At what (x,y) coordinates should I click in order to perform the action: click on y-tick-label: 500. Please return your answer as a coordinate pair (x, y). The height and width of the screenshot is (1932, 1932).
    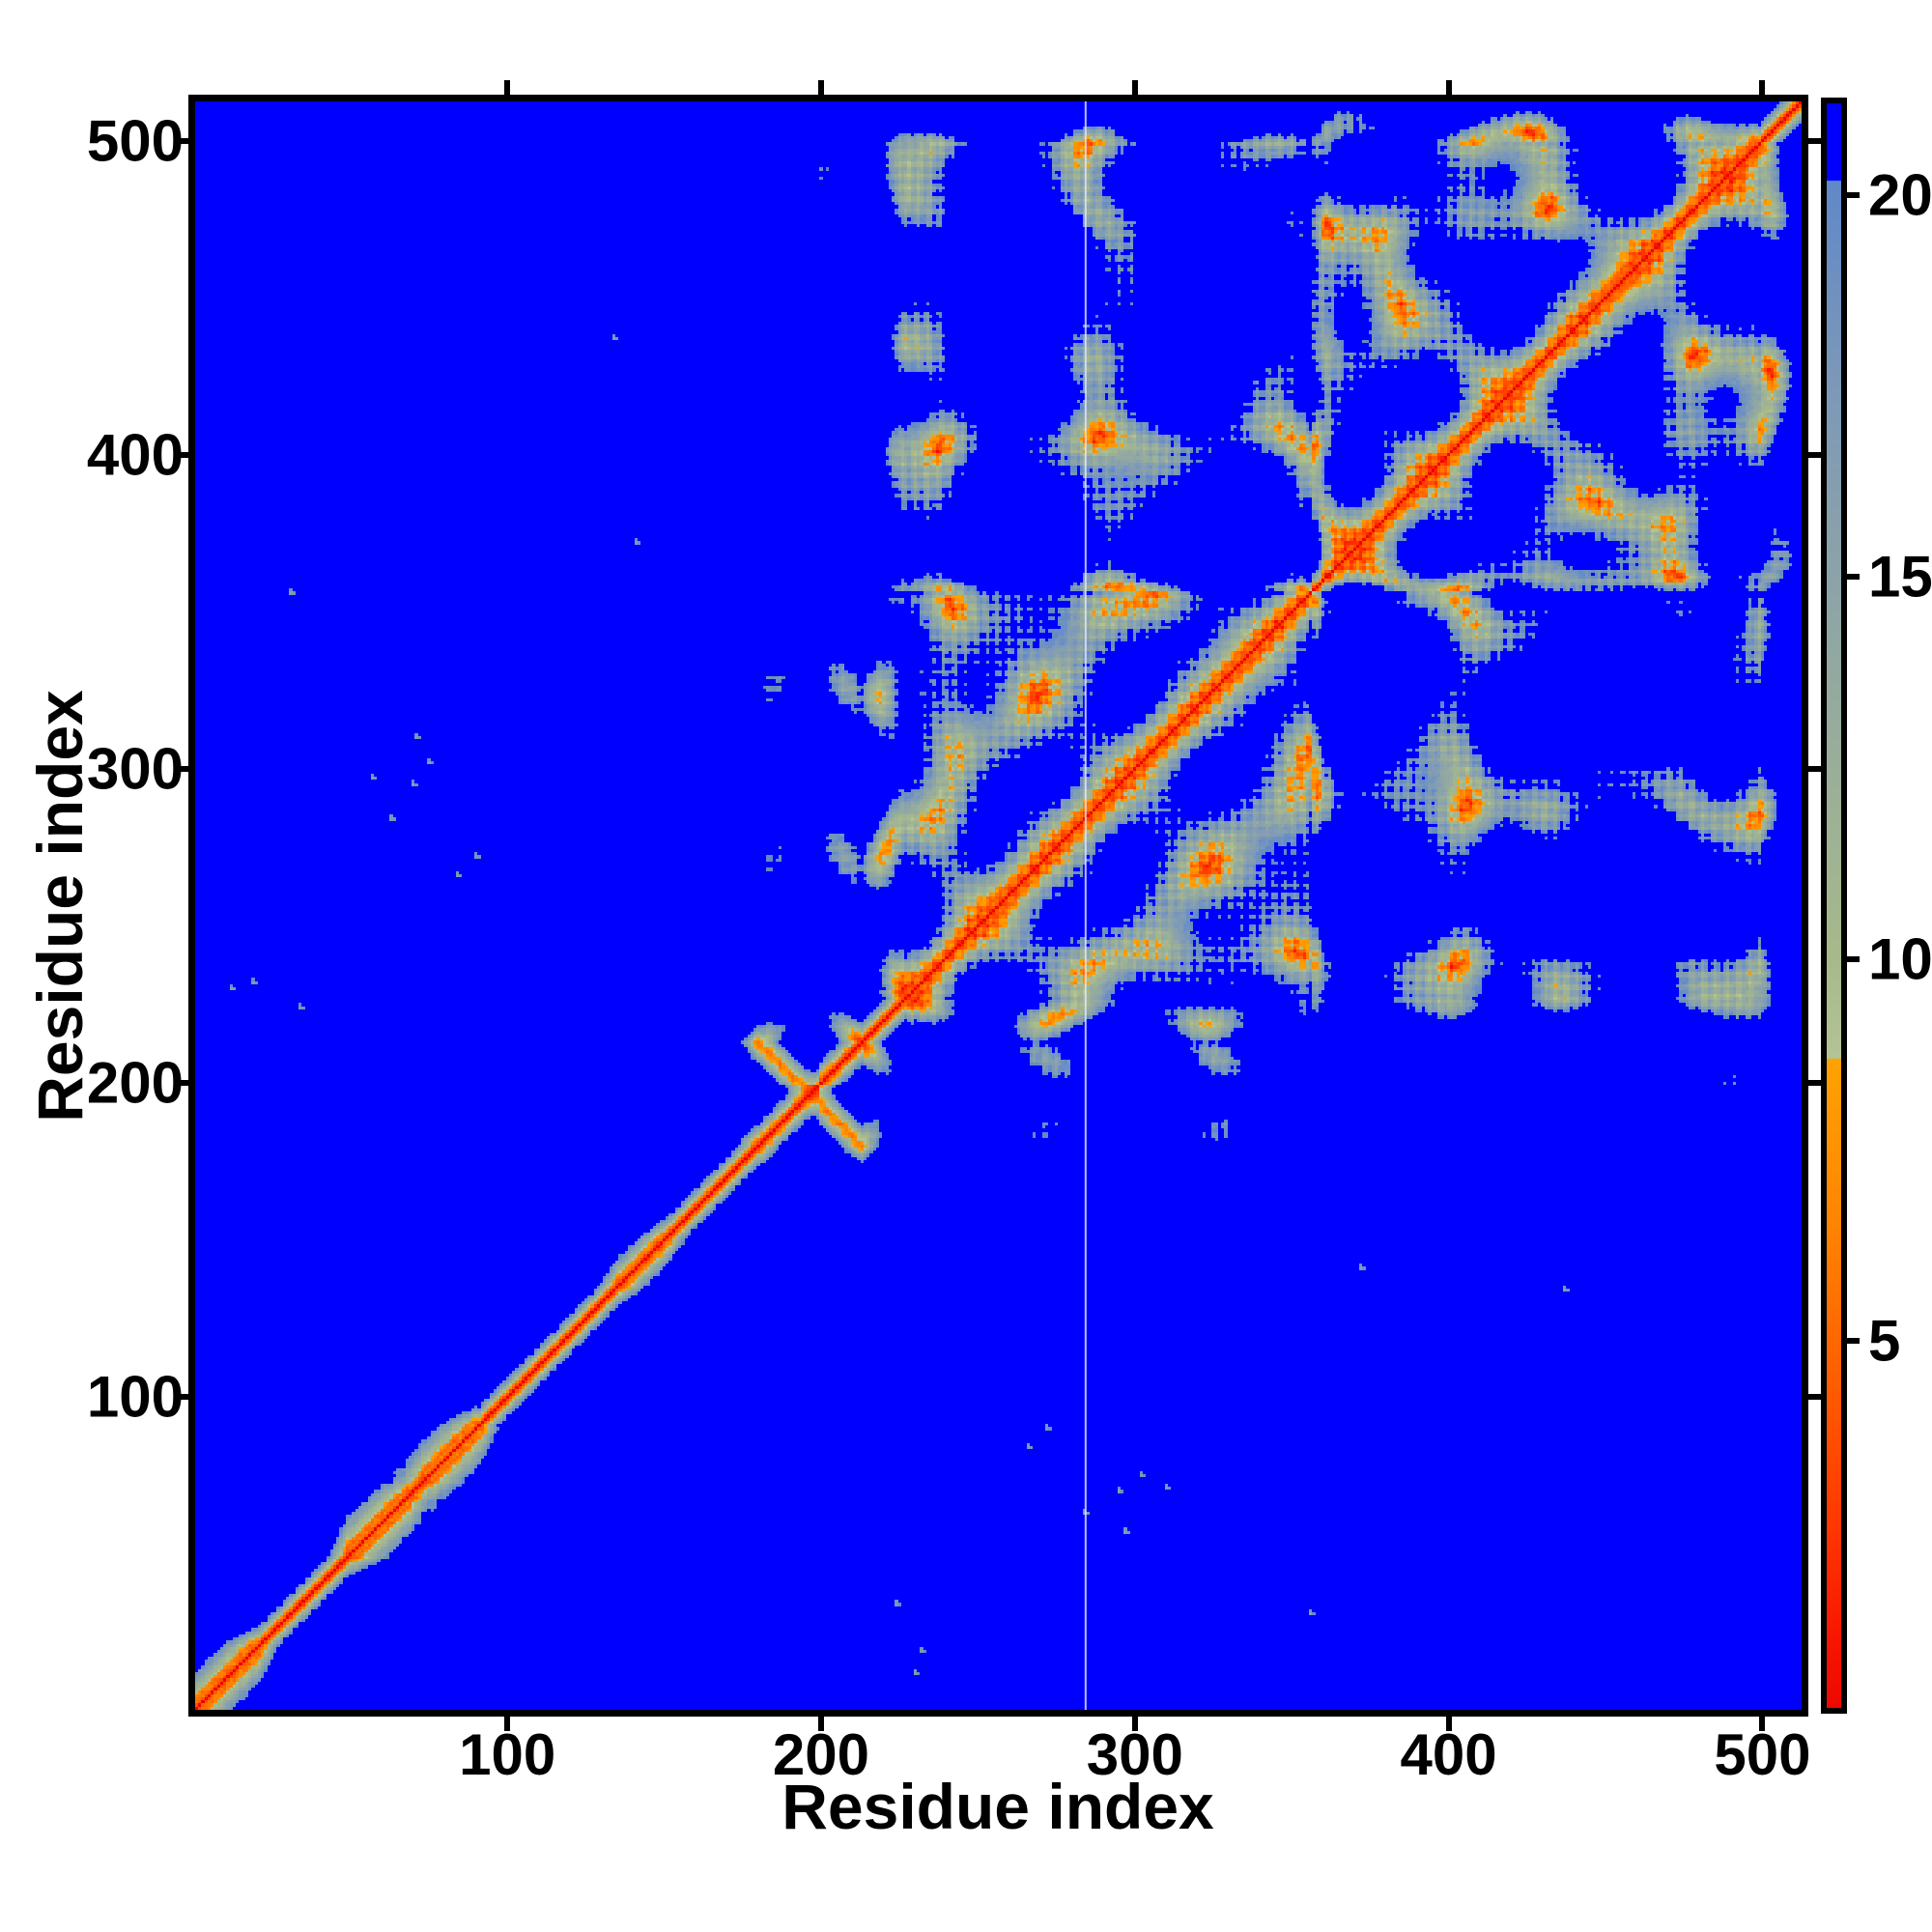
    Looking at the image, I should click on (135, 141).